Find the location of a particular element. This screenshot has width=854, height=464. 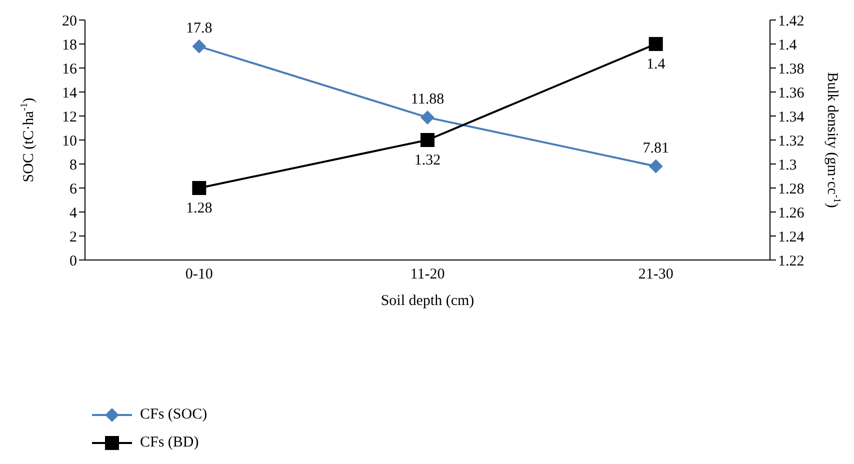

y-tick-label: 14 is located at coordinates (70, 93).